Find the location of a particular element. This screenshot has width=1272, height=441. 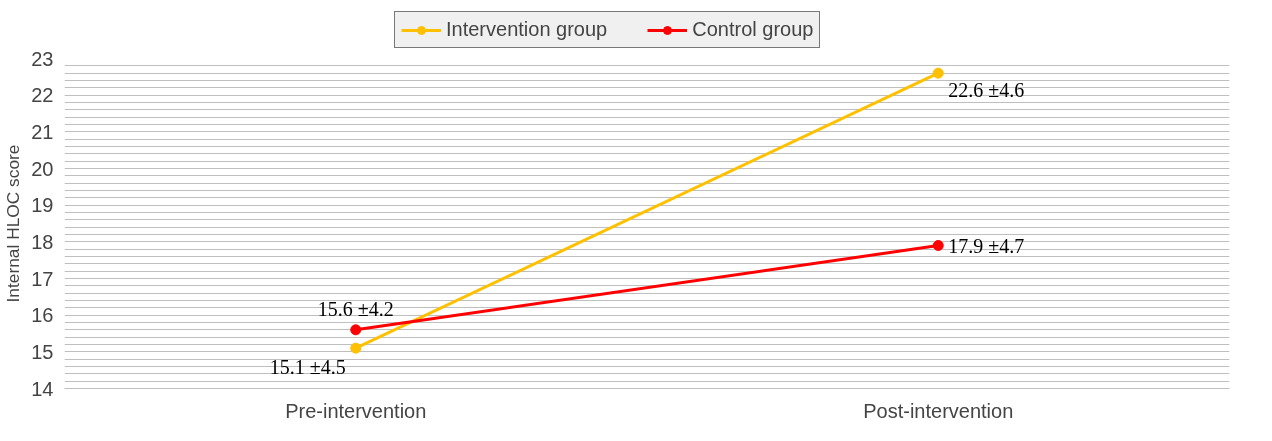

data-label: 15.1 ±4.5 is located at coordinates (307, 367).